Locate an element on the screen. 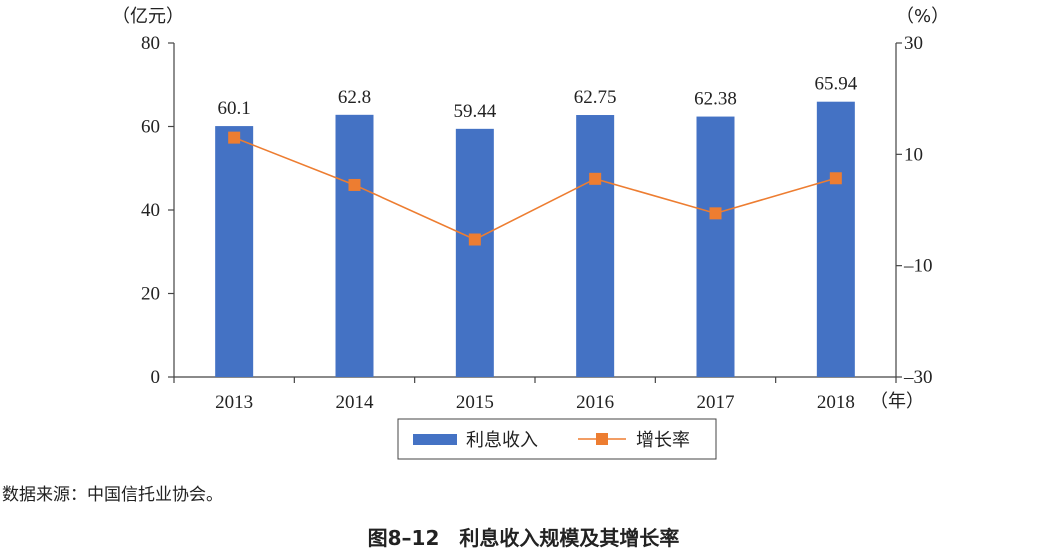 This screenshot has width=1047, height=559. y-left-tick-label: 0 is located at coordinates (156, 377).